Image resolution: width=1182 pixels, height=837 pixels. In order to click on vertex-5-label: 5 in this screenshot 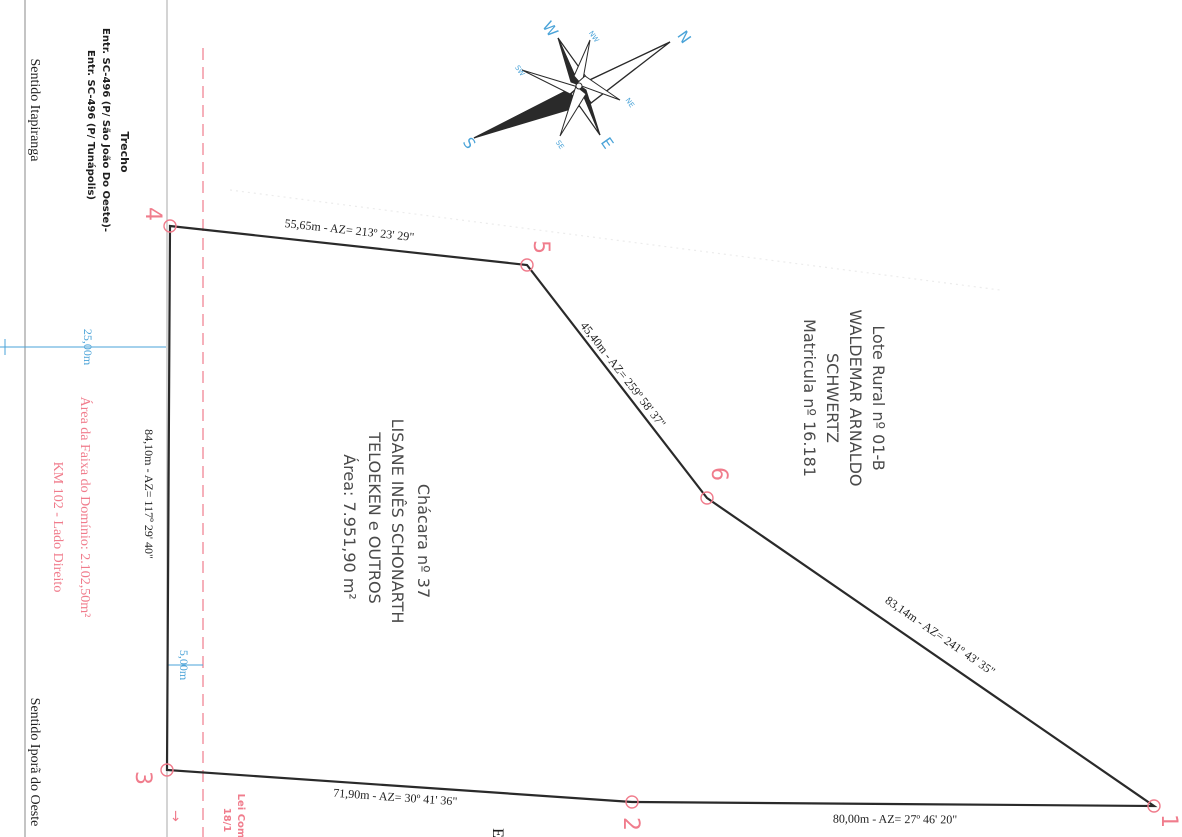, I will do `click(540, 247)`.